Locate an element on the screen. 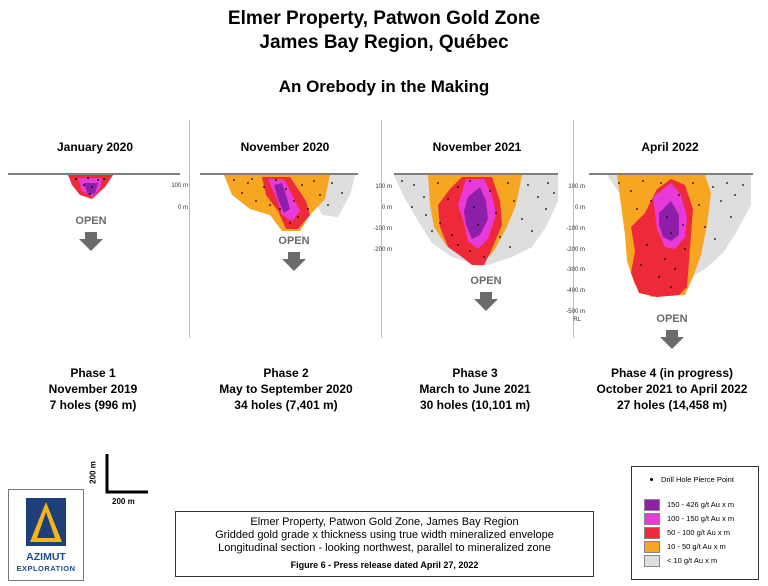  elev-label-minus-300: -300 m is located at coordinates (575, 270).